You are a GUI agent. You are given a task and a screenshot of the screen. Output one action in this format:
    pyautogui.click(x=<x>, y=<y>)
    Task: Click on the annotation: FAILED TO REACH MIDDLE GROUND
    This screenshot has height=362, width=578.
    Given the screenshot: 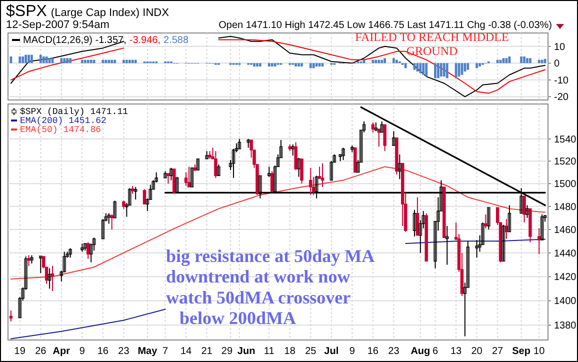 What is the action you would take?
    pyautogui.click(x=432, y=44)
    